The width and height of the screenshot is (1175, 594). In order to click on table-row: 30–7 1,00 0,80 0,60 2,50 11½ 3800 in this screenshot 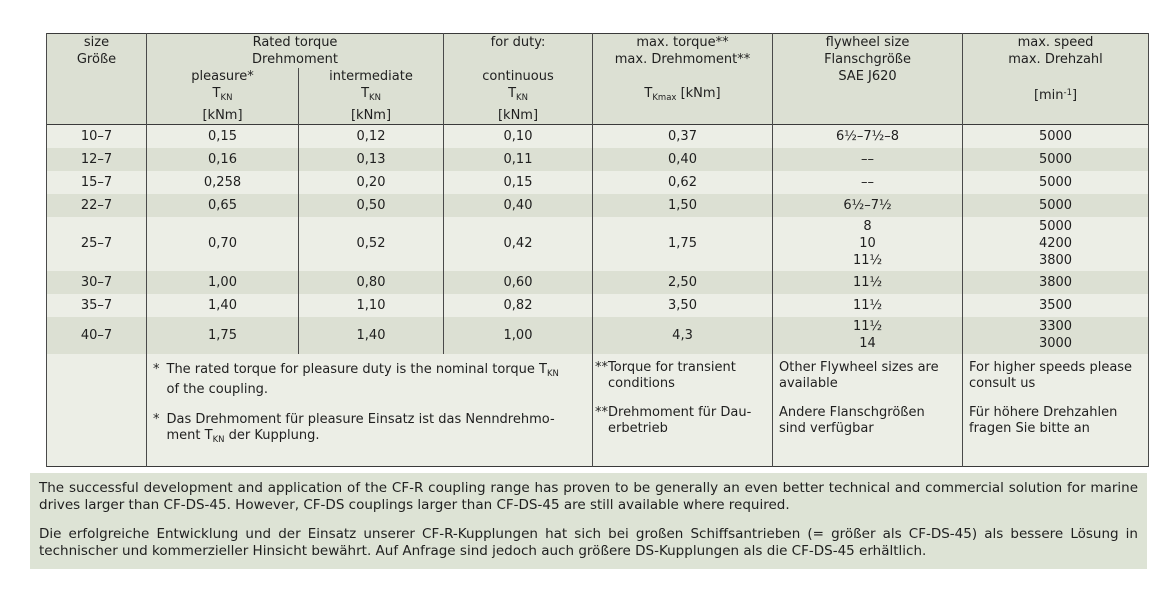, I will do `click(598, 282)`.